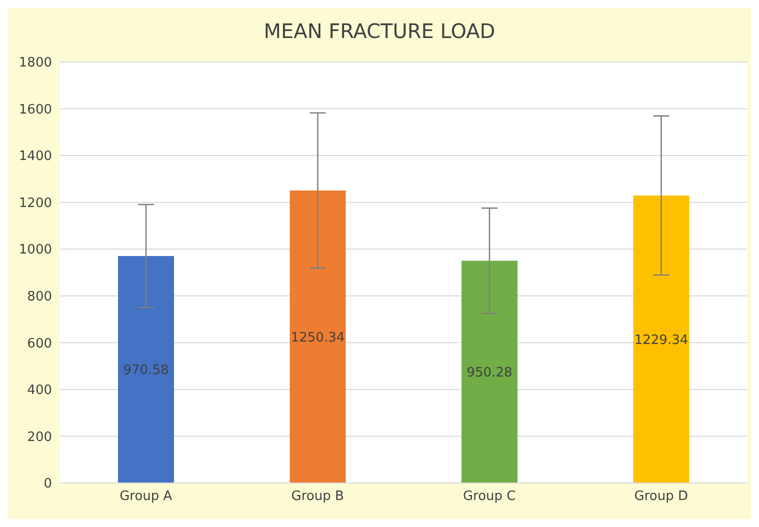 Image resolution: width=759 pixels, height=527 pixels. I want to click on data-label: 970.58, so click(146, 370).